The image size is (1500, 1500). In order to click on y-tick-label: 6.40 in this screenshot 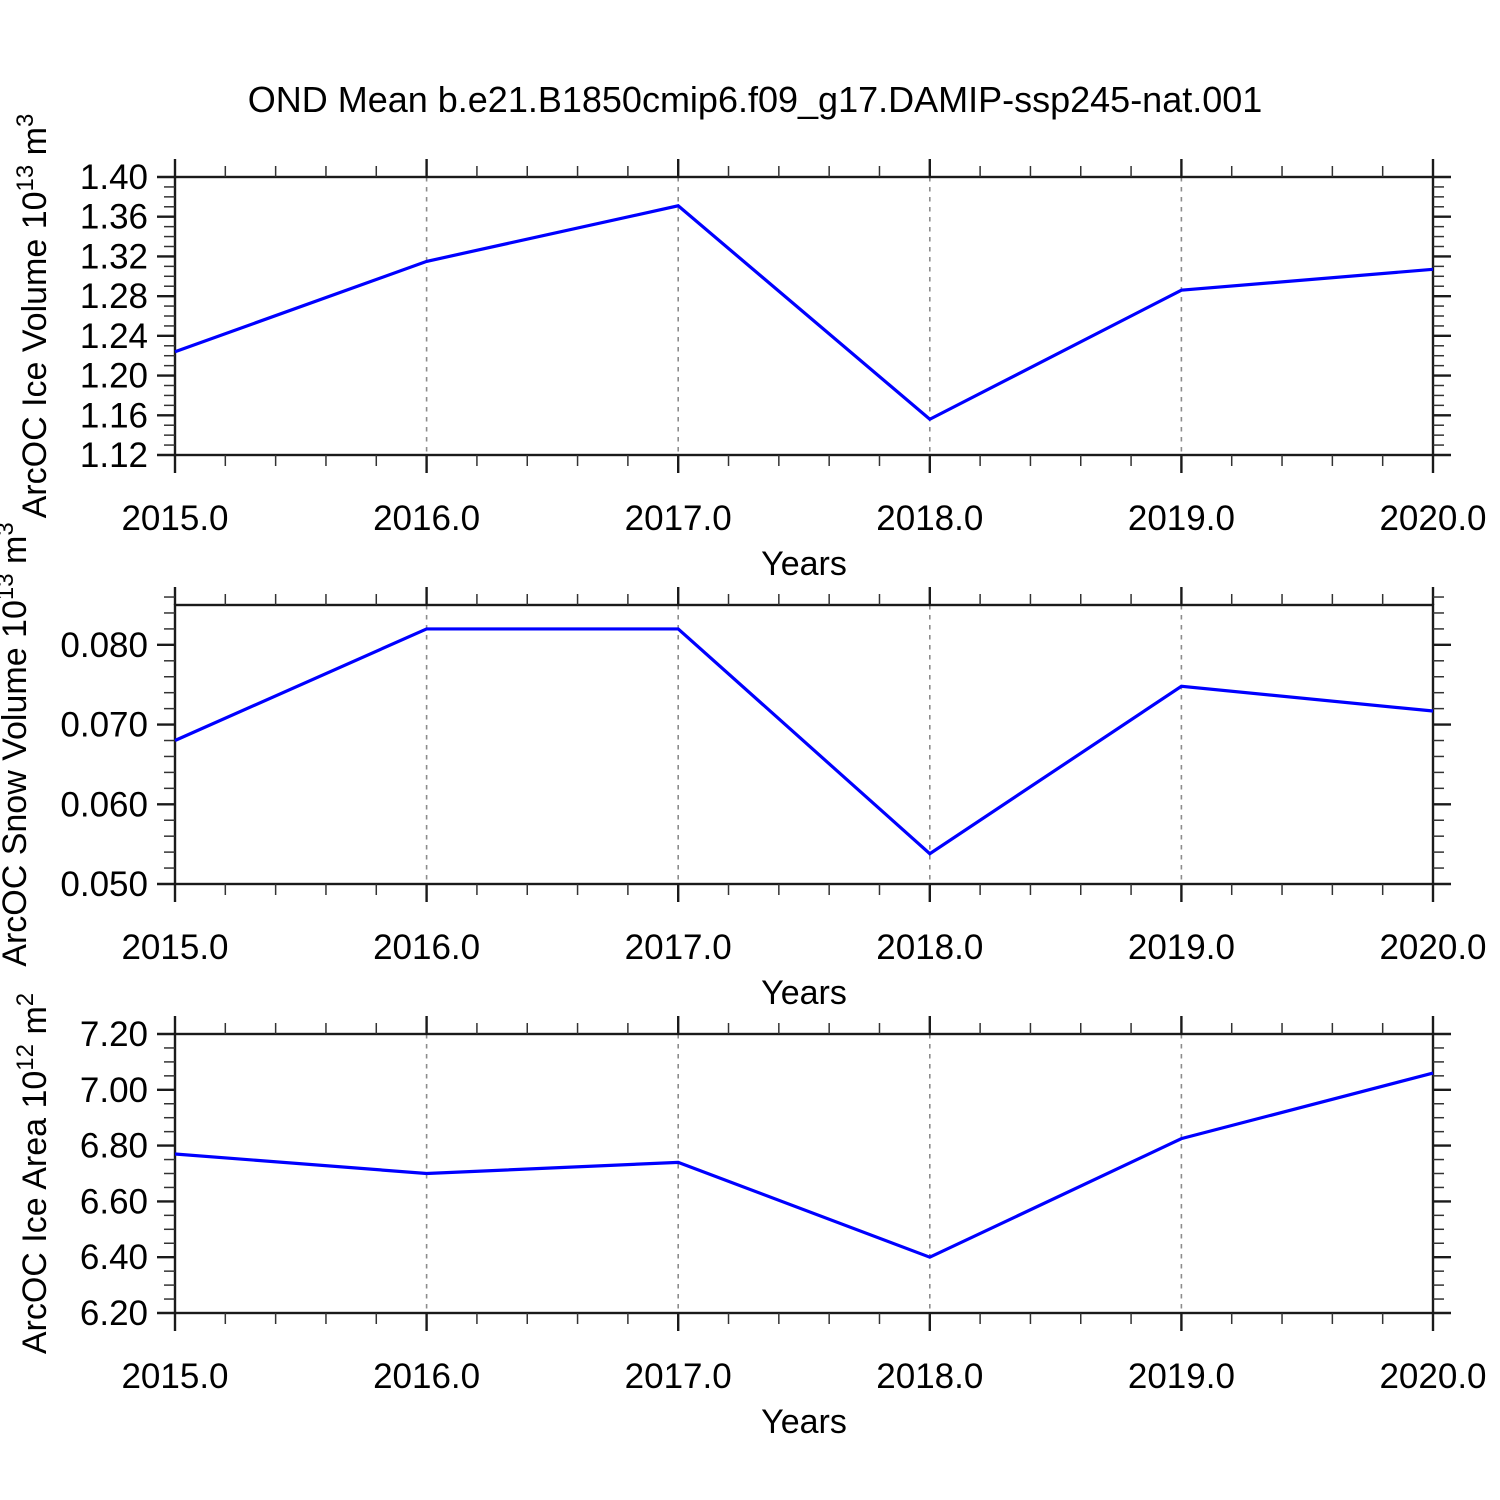, I will do `click(114, 1257)`.